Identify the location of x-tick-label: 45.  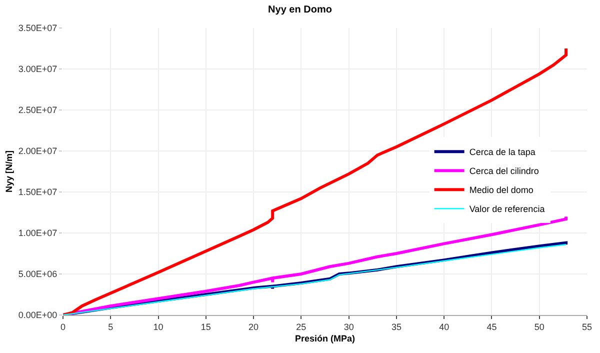
(491, 327).